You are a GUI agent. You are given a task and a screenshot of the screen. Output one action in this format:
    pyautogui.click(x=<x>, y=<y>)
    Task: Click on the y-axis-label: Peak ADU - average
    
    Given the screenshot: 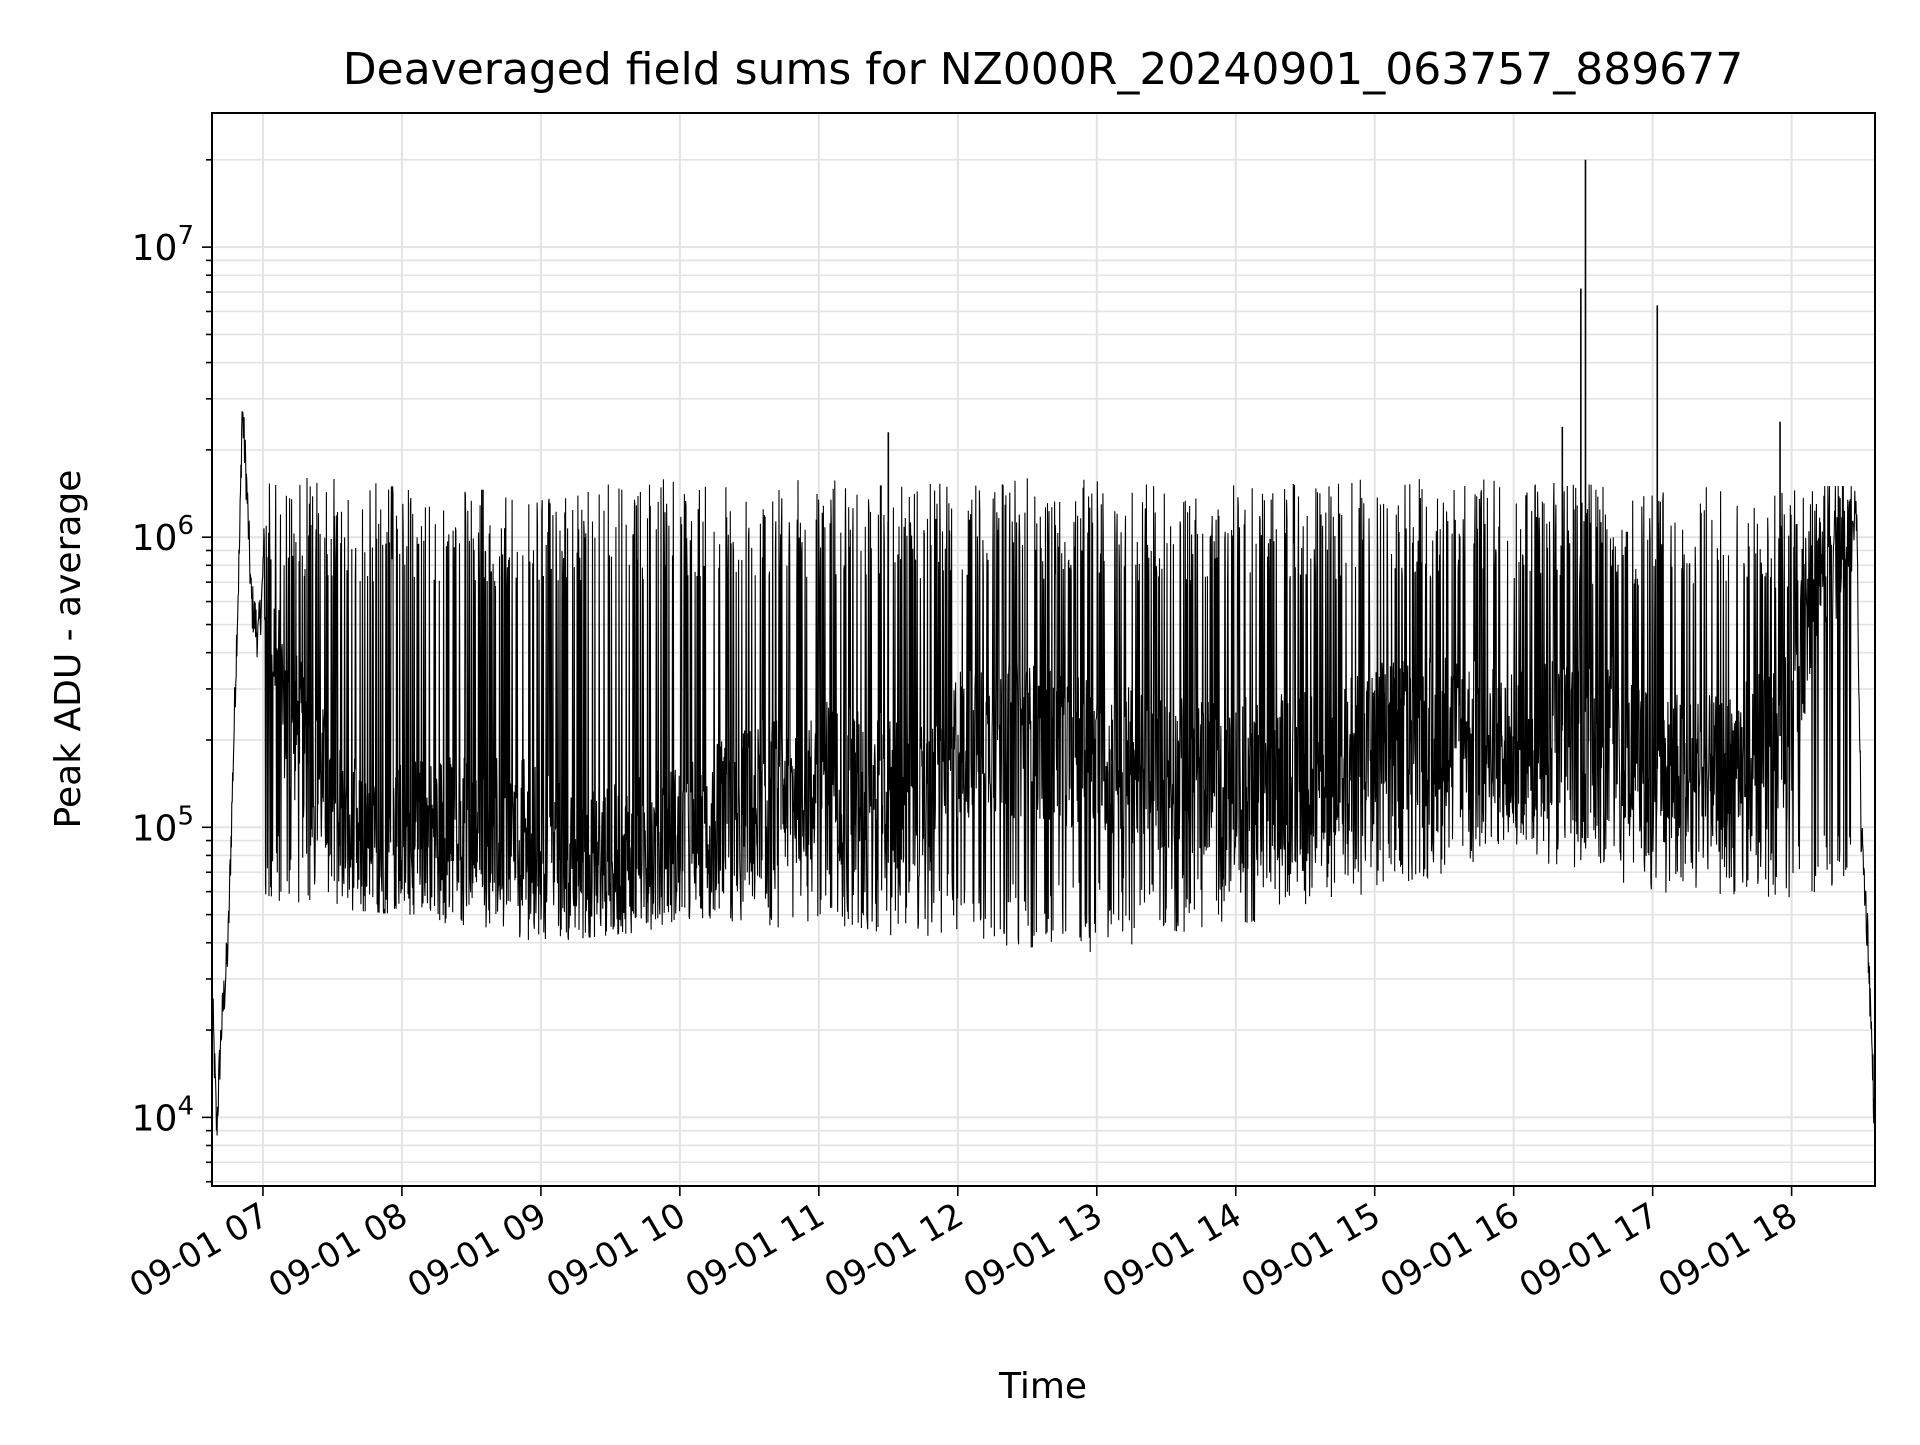 What is the action you would take?
    pyautogui.click(x=68, y=649)
    